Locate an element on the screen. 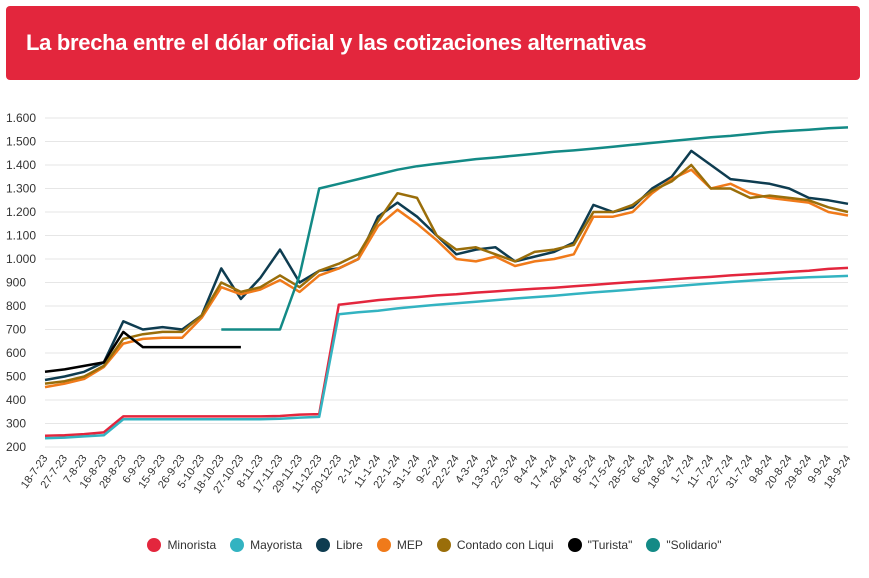 Image resolution: width=869 pixels, height=578 pixels. legend-label: Mayorista is located at coordinates (276, 545).